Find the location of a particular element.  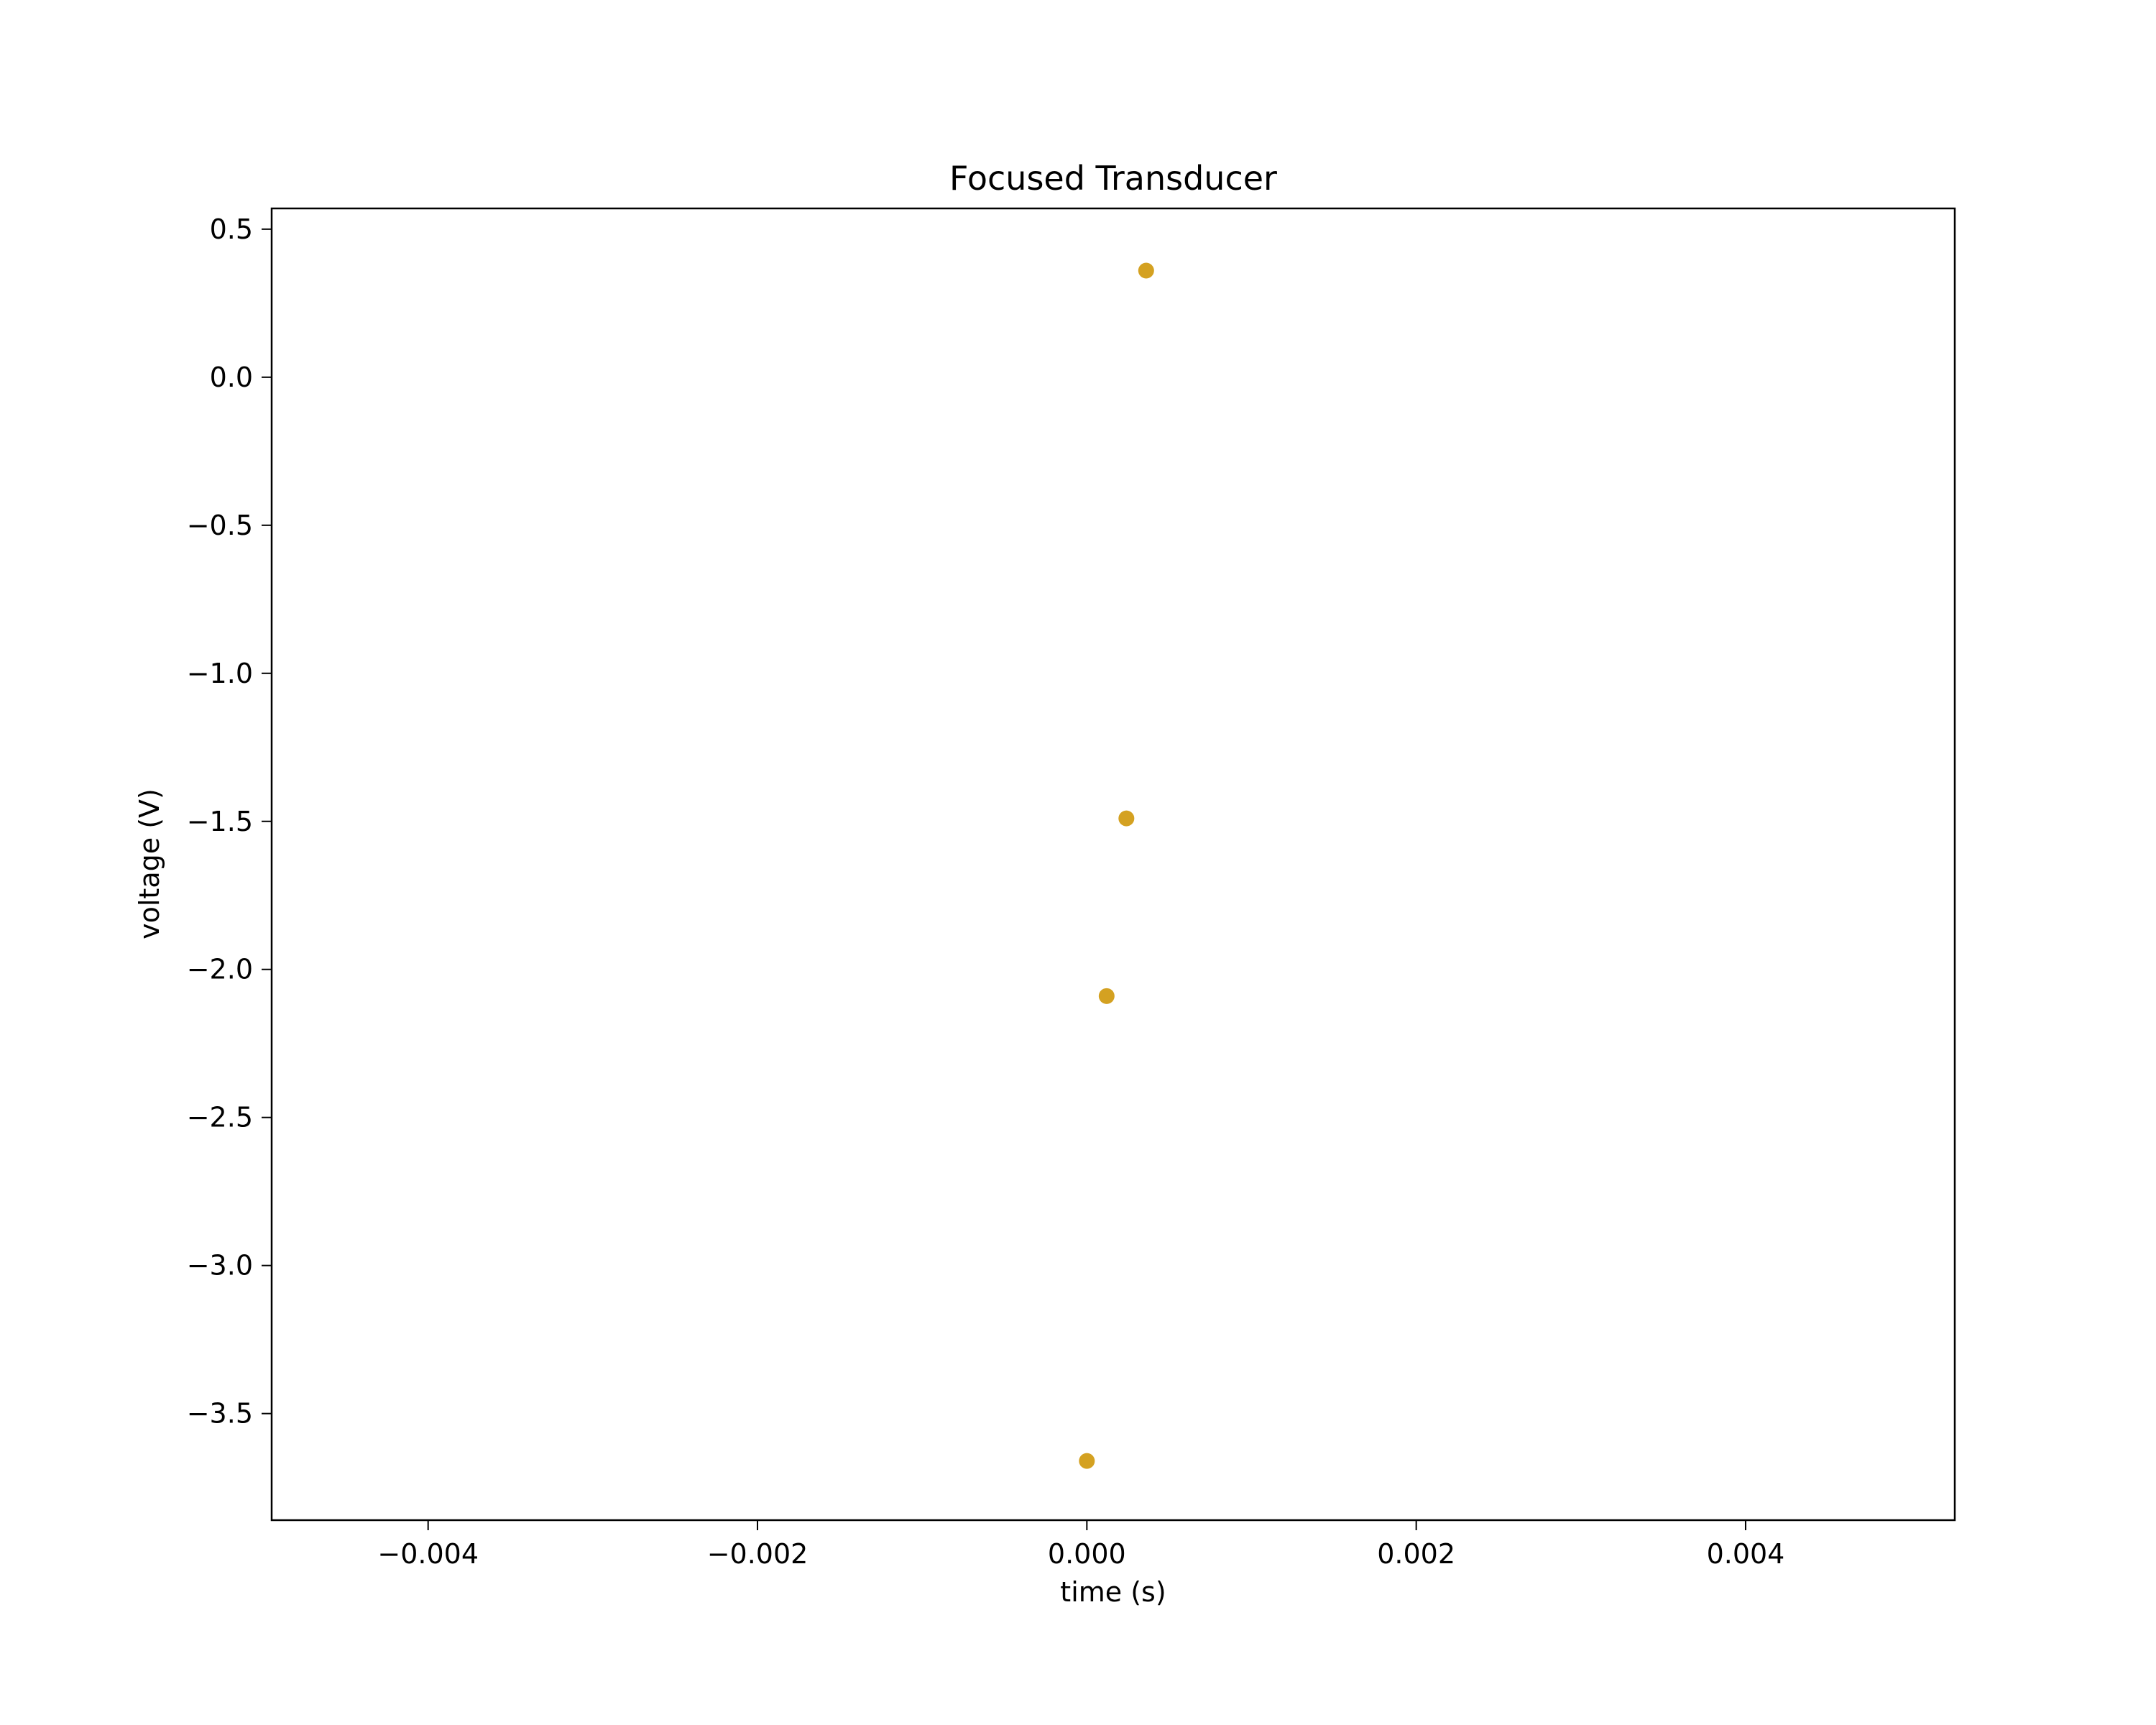

y-tick-label: −1.5 is located at coordinates (220, 821).